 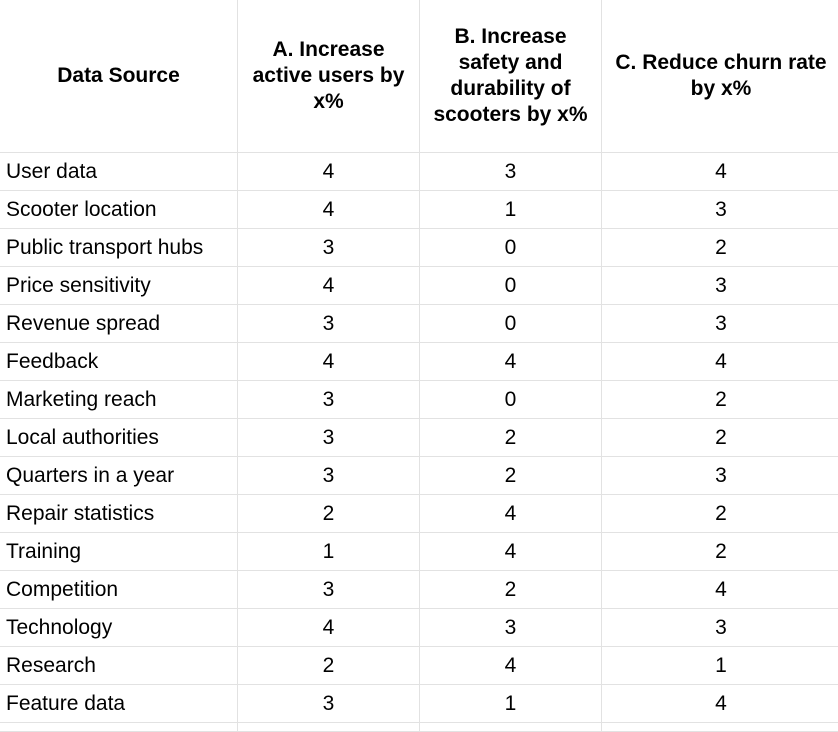 I want to click on header-label: C. Reduce churn rate by x%, so click(x=720, y=76).